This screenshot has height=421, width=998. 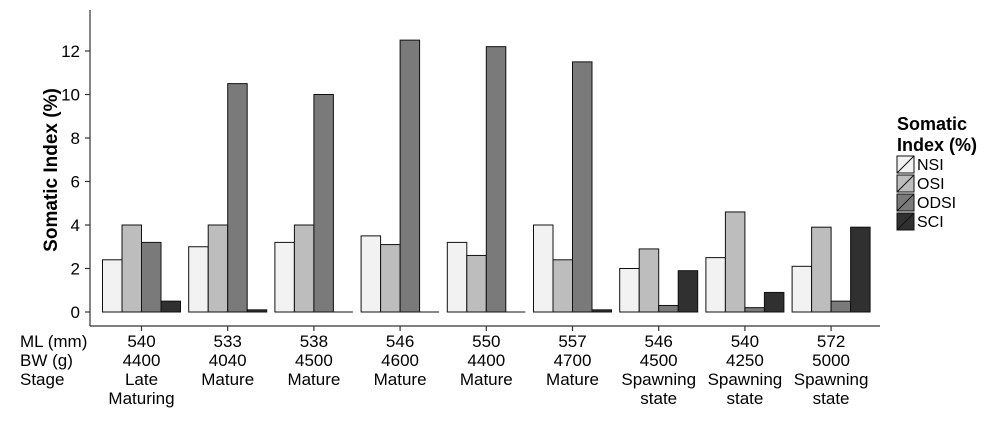 I want to click on category-8-label-3: Spawning, so click(x=745, y=379).